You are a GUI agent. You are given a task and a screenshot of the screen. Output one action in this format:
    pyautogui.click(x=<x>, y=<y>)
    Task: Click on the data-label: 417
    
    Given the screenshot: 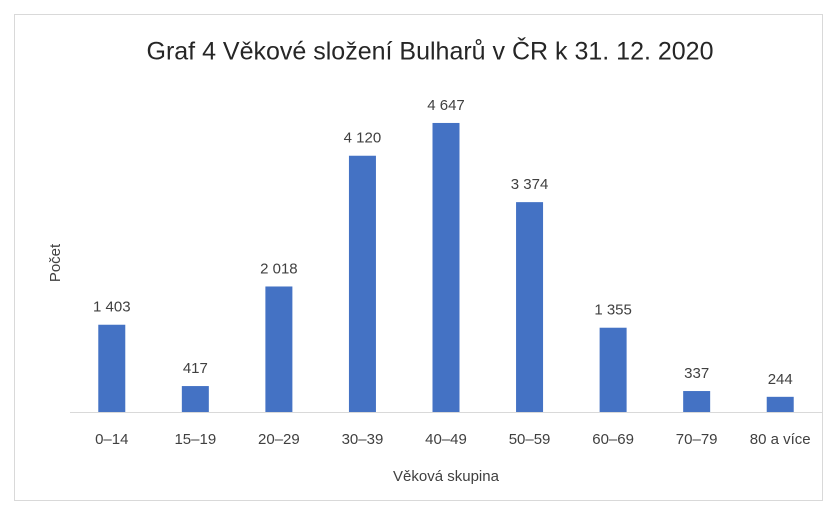 What is the action you would take?
    pyautogui.click(x=195, y=368)
    